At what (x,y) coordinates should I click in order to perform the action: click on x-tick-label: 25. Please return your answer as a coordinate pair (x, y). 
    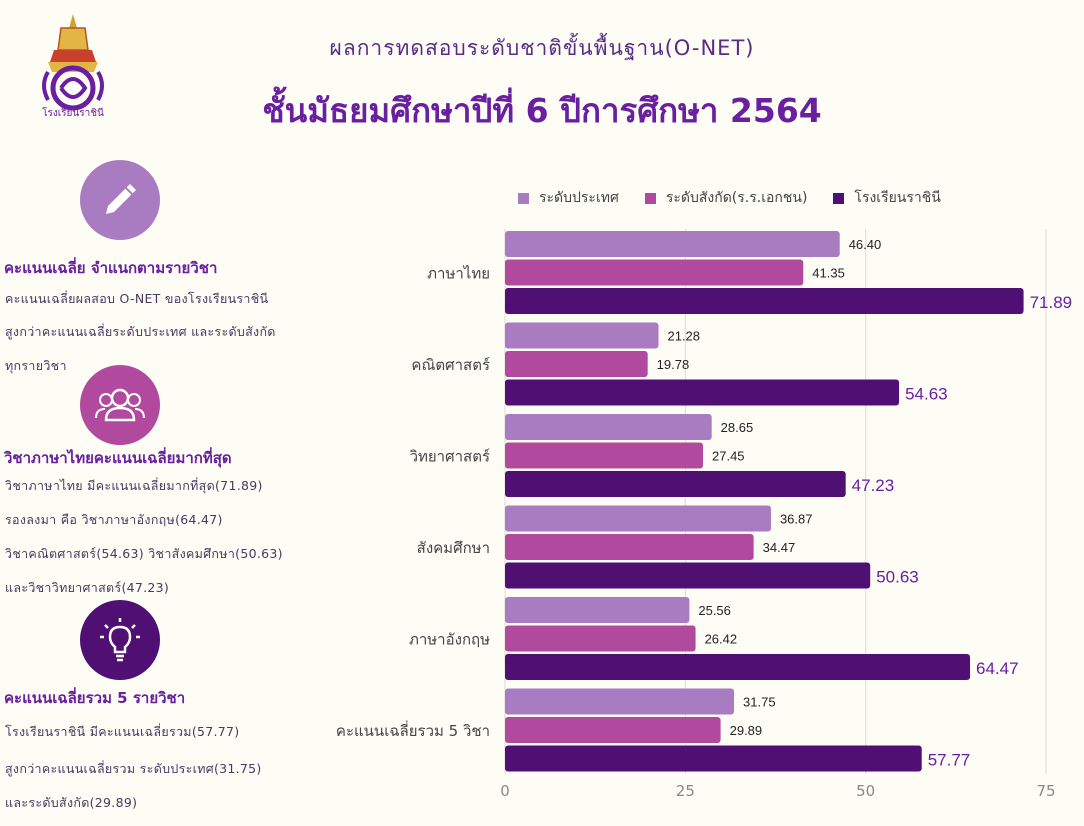
    Looking at the image, I should click on (685, 791).